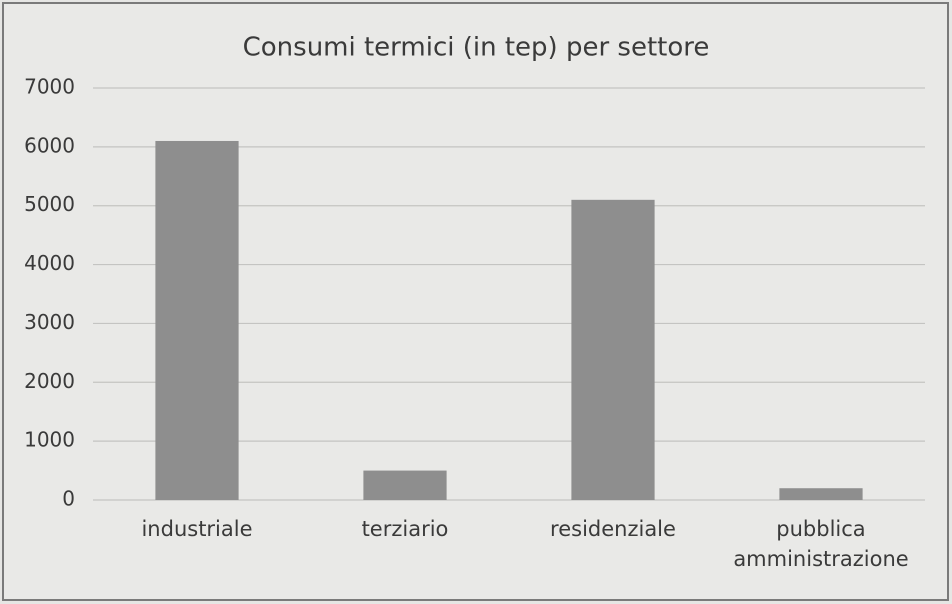 This screenshot has width=952, height=604. I want to click on y-tick-label: 2000, so click(49, 381).